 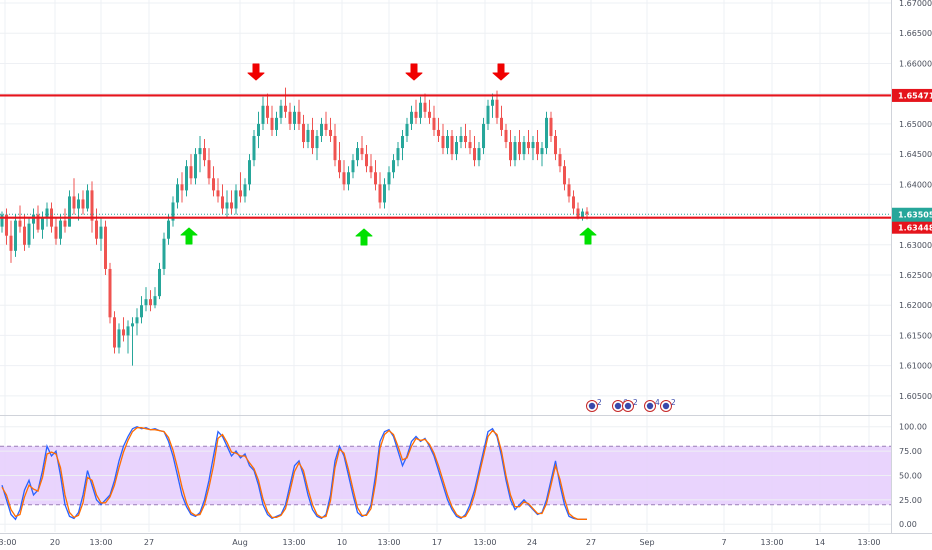 What do you see at coordinates (913, 427) in the screenshot?
I see `osc-tick-label: 100.00` at bounding box center [913, 427].